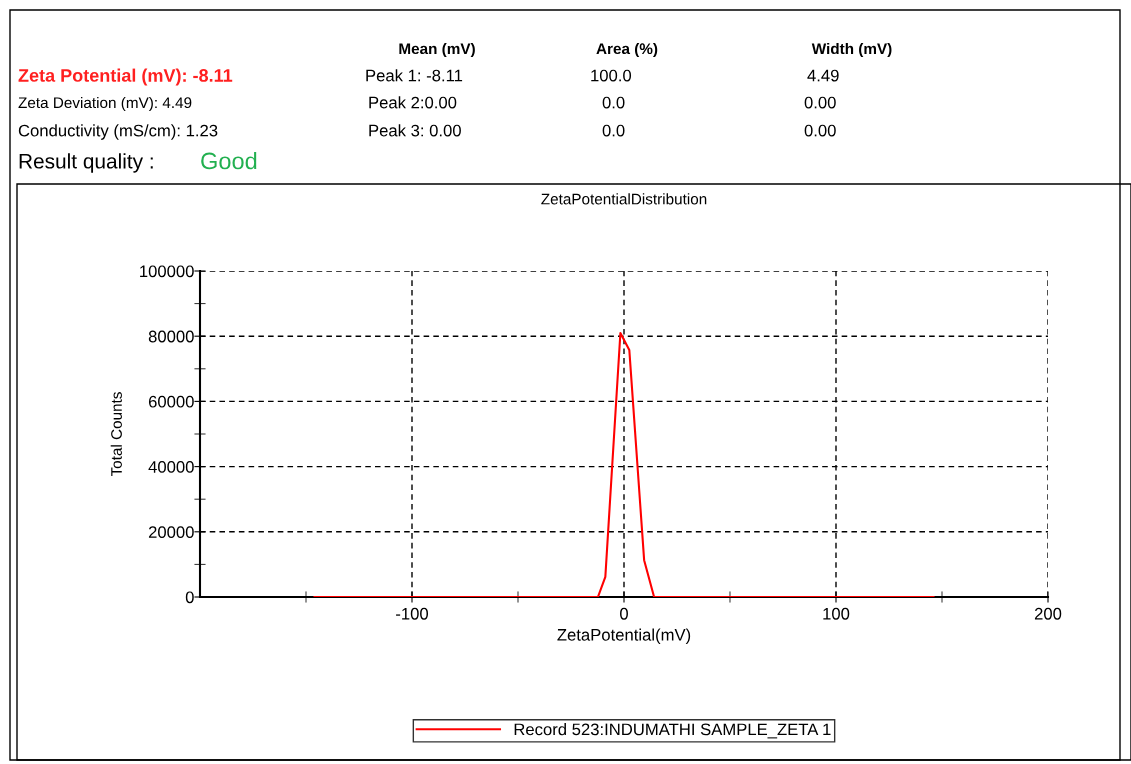 This screenshot has width=1131, height=764. What do you see at coordinates (611, 75) in the screenshot?
I see `text: 100.0` at bounding box center [611, 75].